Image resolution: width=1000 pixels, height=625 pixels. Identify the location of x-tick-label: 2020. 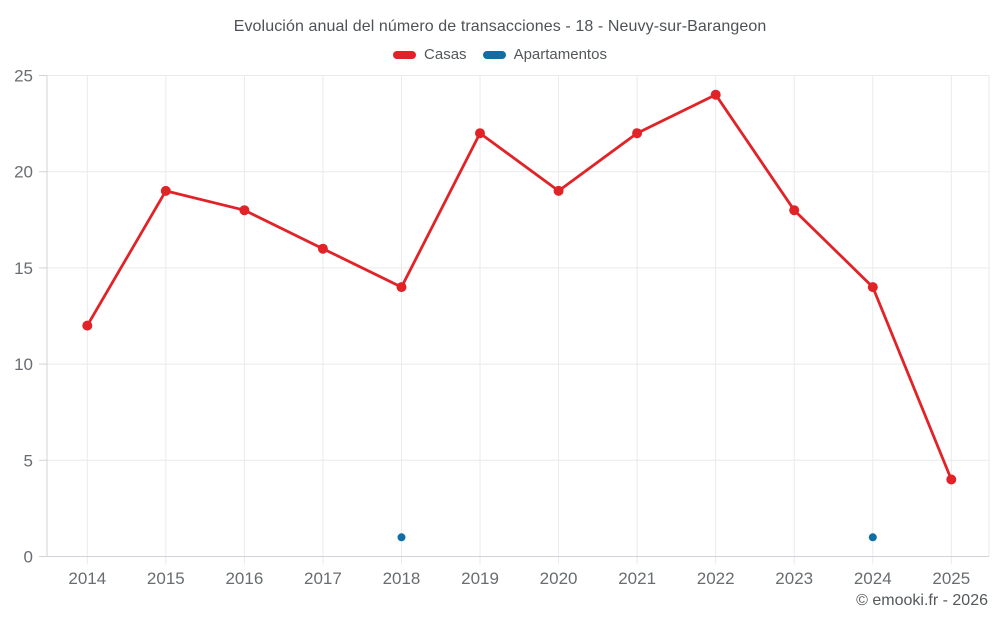
(559, 578).